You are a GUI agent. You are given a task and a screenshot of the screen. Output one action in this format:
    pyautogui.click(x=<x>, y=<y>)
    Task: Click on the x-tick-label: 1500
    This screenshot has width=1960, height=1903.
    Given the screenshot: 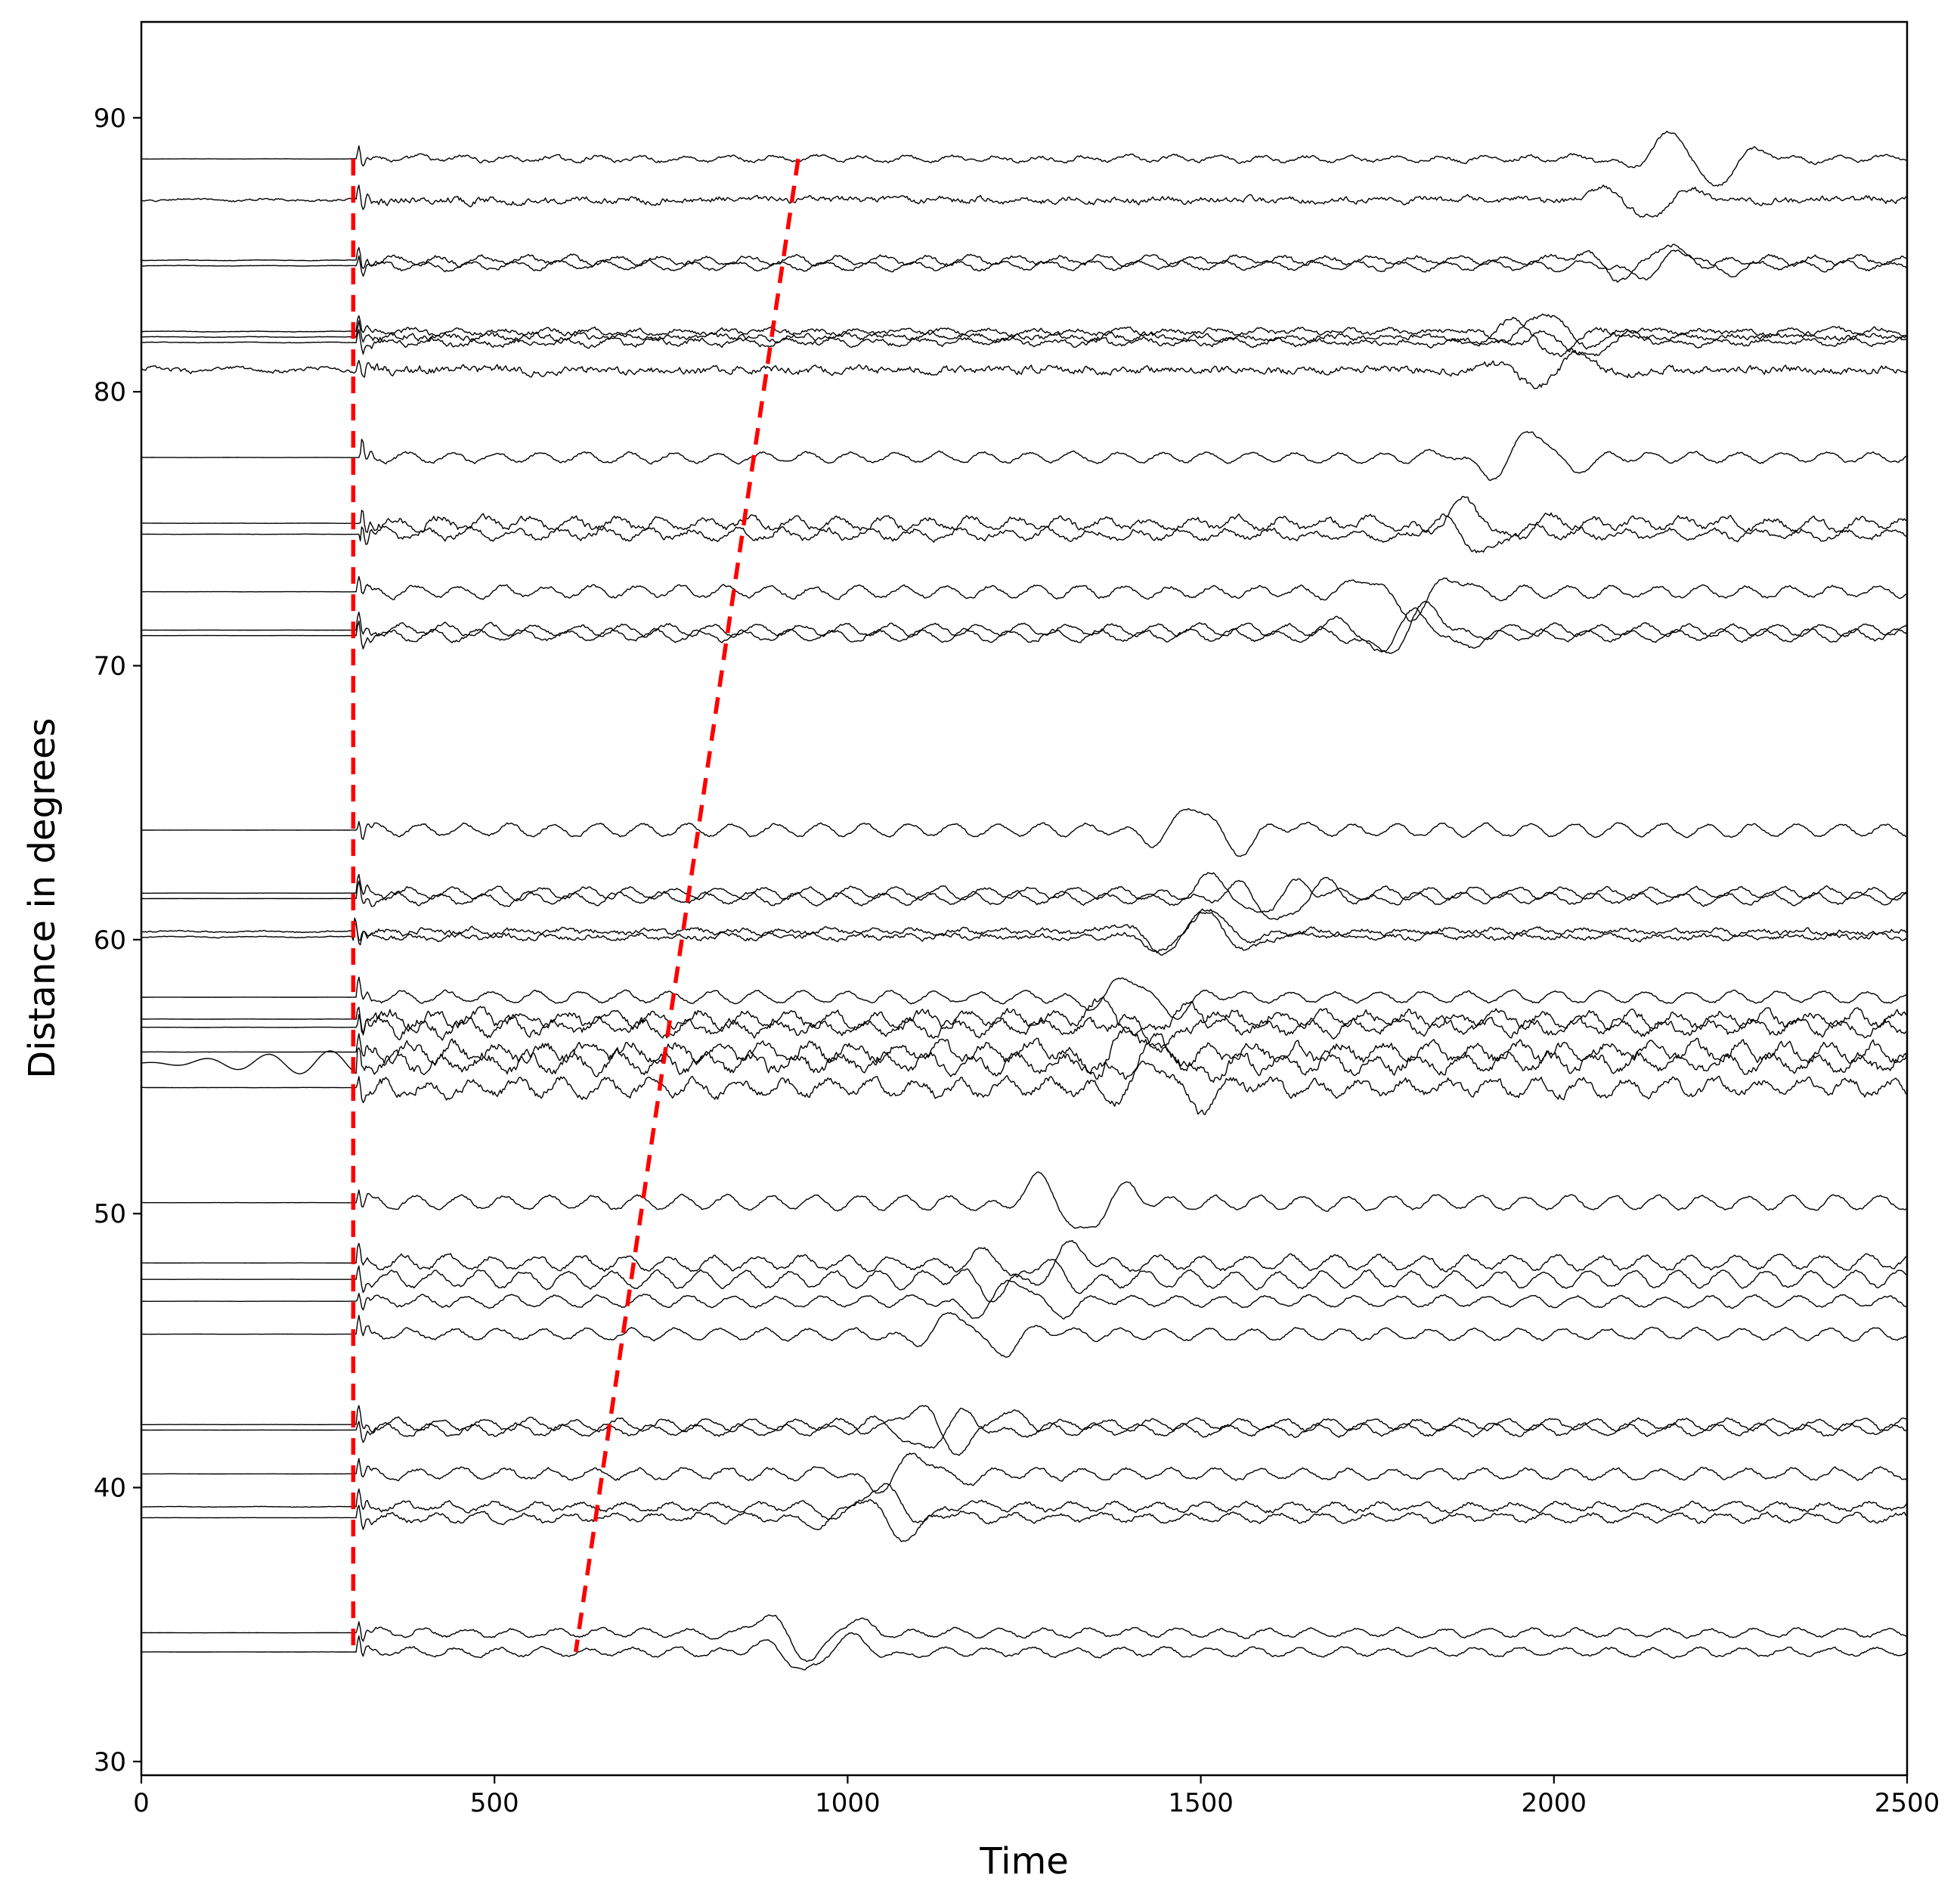 What is the action you would take?
    pyautogui.click(x=1201, y=1803)
    